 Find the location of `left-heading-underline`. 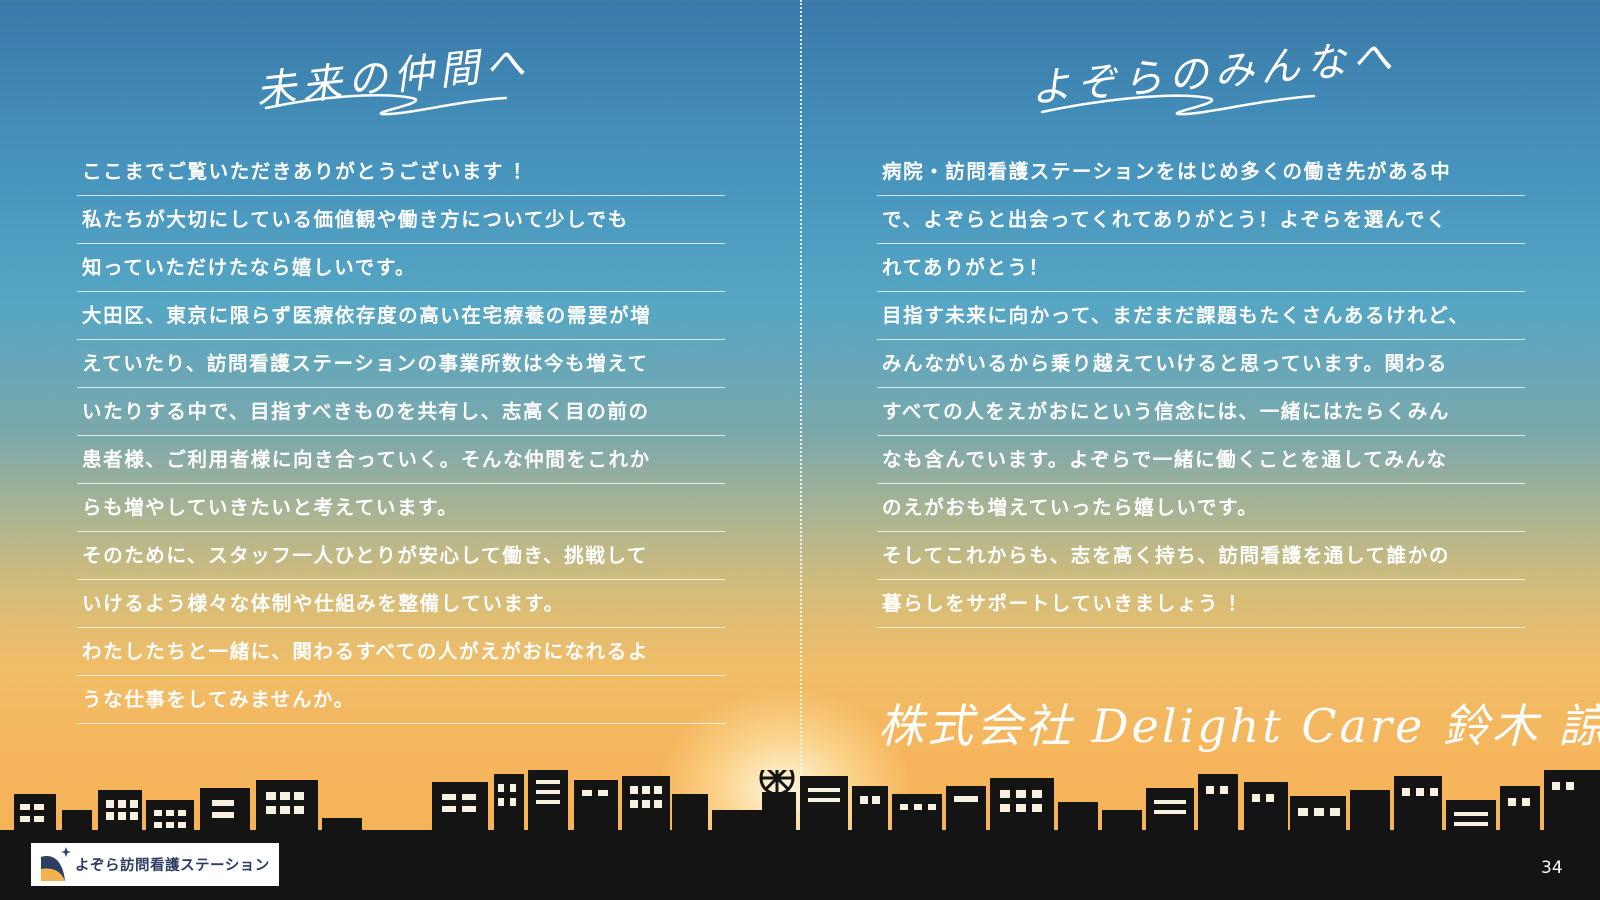

left-heading-underline is located at coordinates (386, 104).